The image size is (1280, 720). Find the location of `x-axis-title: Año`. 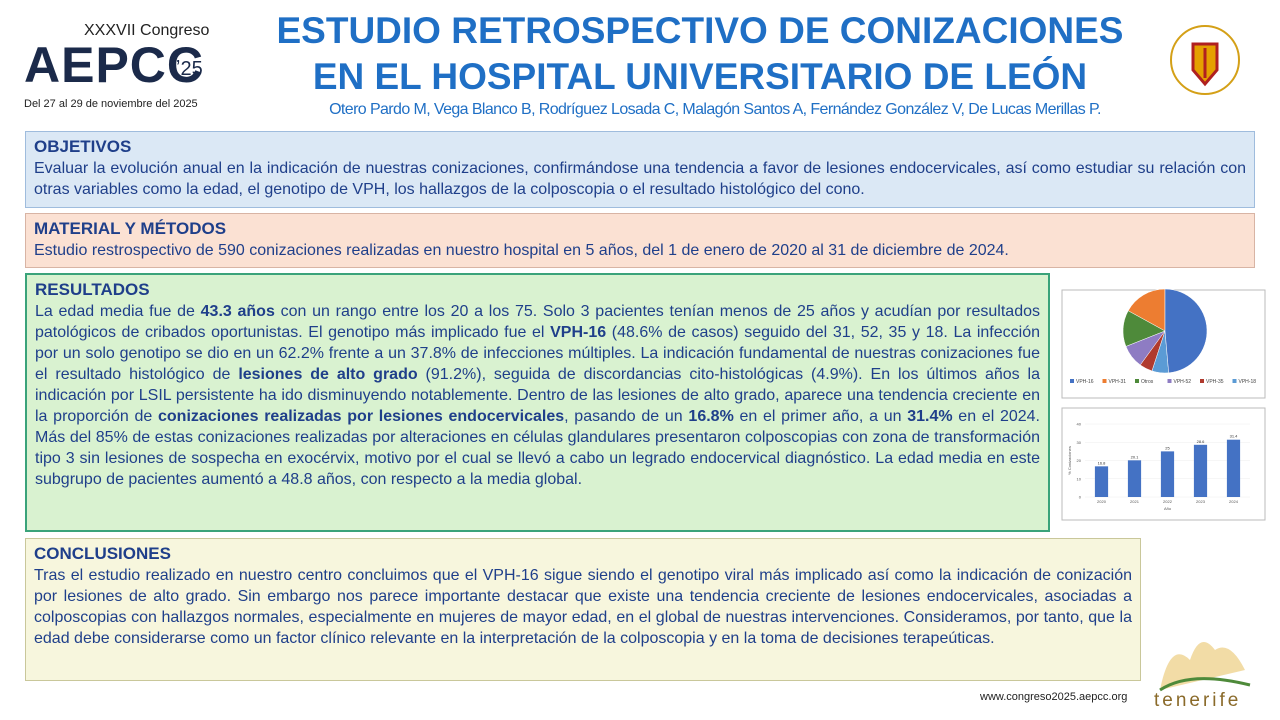

x-axis-title: Año is located at coordinates (1168, 508).